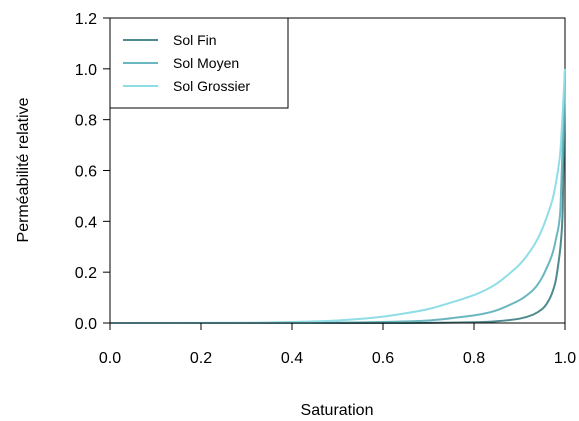 This screenshot has height=421, width=579. Describe the element at coordinates (195, 40) in the screenshot. I see `legend-label: Sol Fin` at that location.